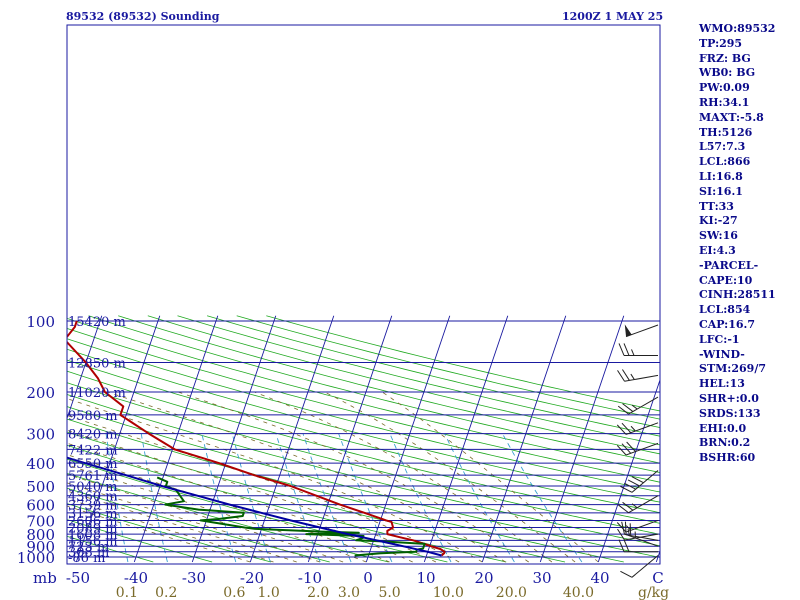  I want to click on param-item: SRDS:133, so click(730, 413).